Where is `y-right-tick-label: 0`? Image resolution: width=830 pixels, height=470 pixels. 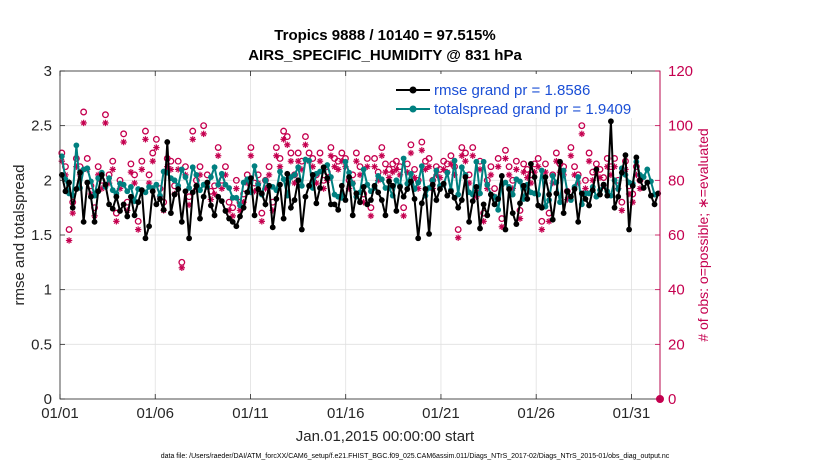
y-right-tick-label: 0 is located at coordinates (672, 399).